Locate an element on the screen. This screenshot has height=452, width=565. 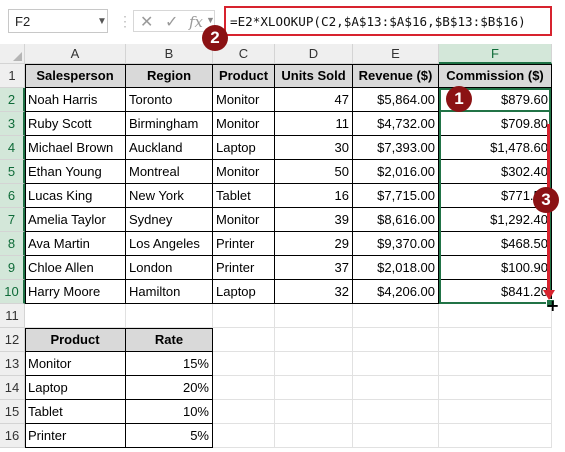
select-all-button is located at coordinates (12, 54).